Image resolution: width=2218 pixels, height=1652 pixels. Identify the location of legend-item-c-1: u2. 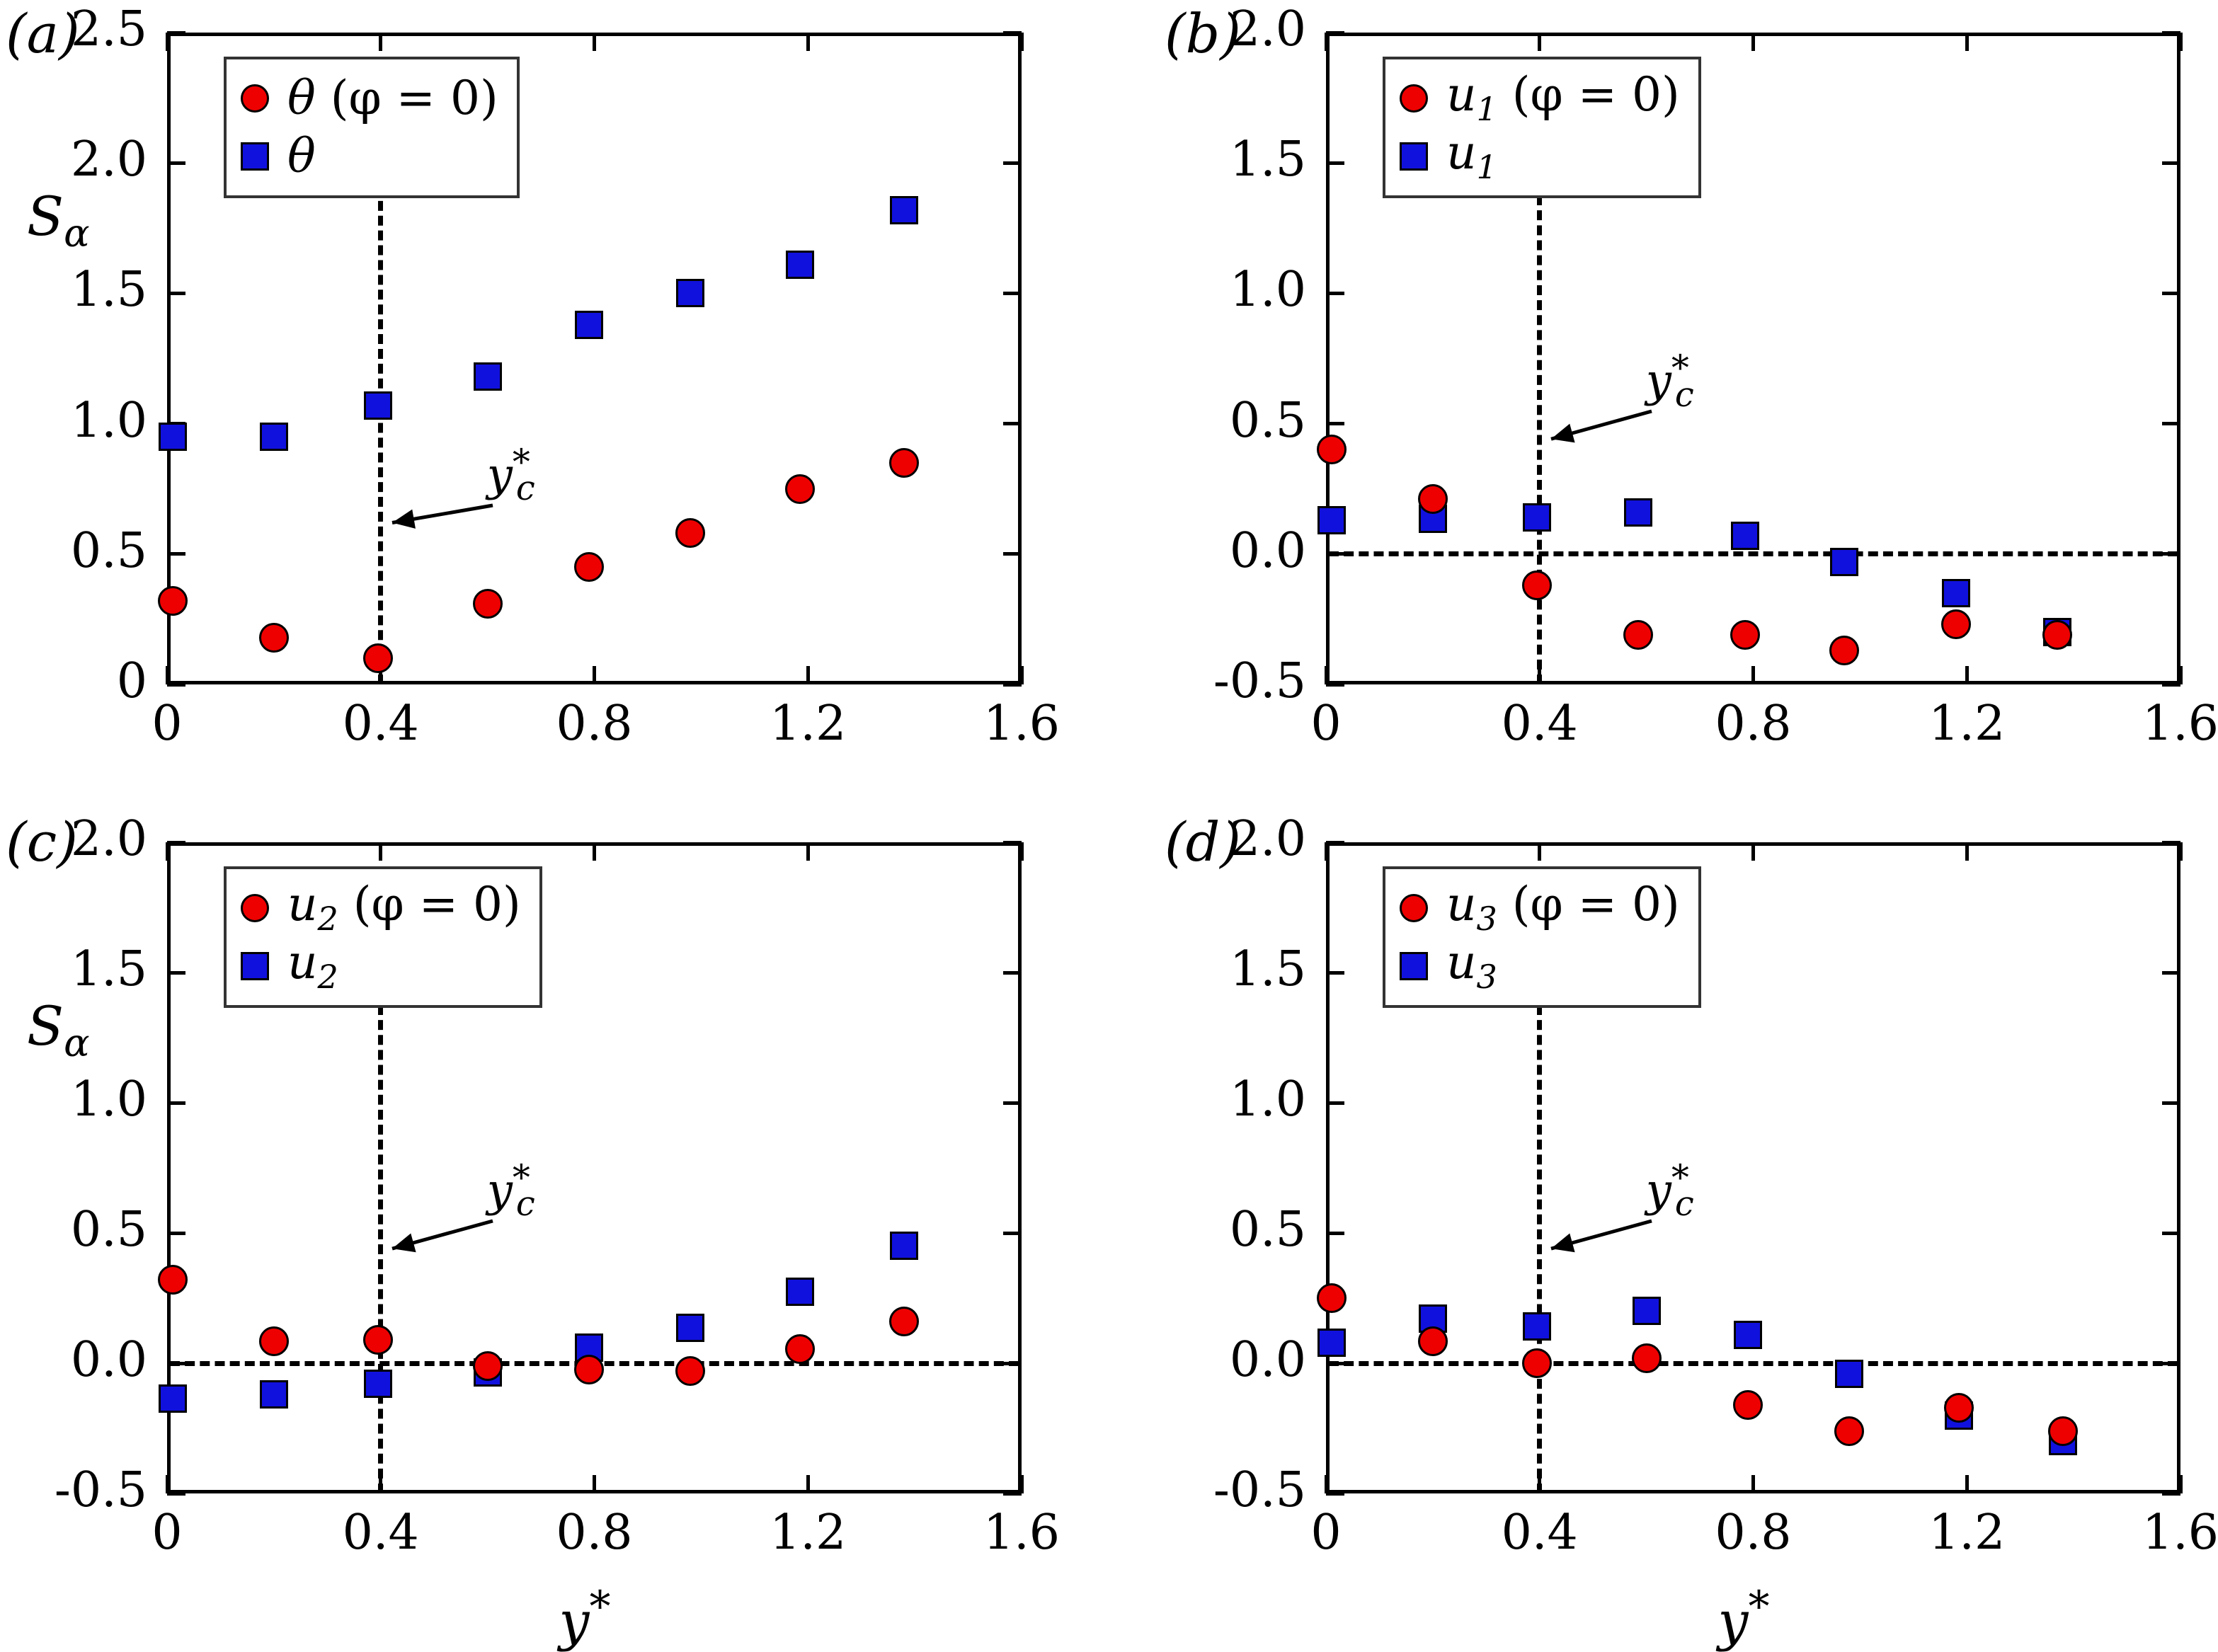
(381, 966).